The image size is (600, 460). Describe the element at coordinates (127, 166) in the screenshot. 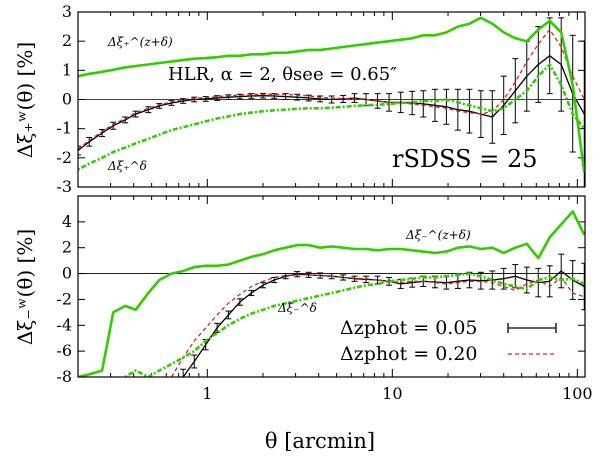

I see `annotation-top-delta: Δξ₊^δ` at that location.